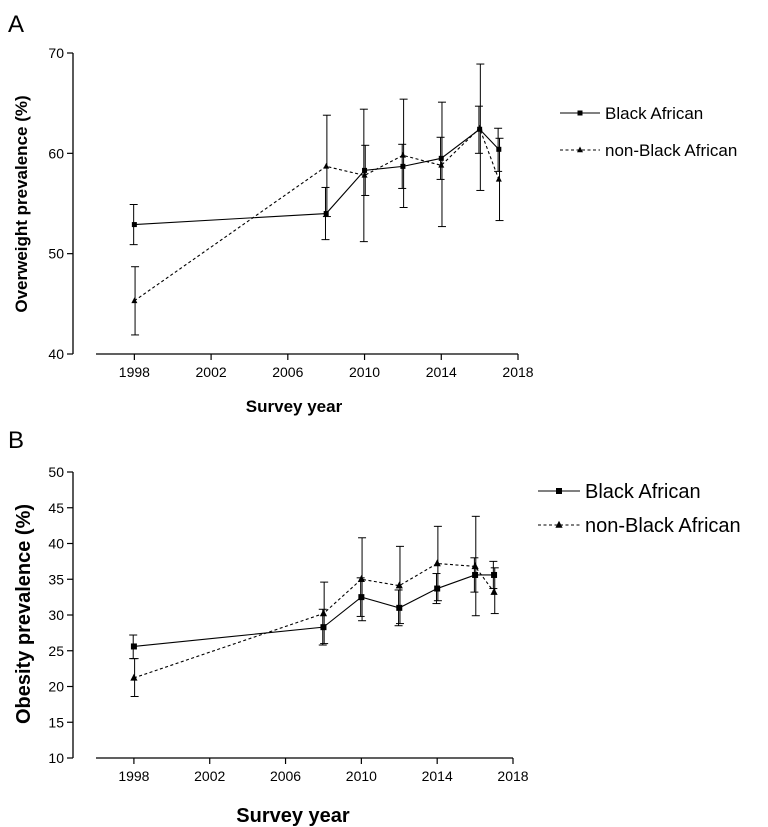  Describe the element at coordinates (56, 579) in the screenshot. I see `y-tick-label: 35` at that location.